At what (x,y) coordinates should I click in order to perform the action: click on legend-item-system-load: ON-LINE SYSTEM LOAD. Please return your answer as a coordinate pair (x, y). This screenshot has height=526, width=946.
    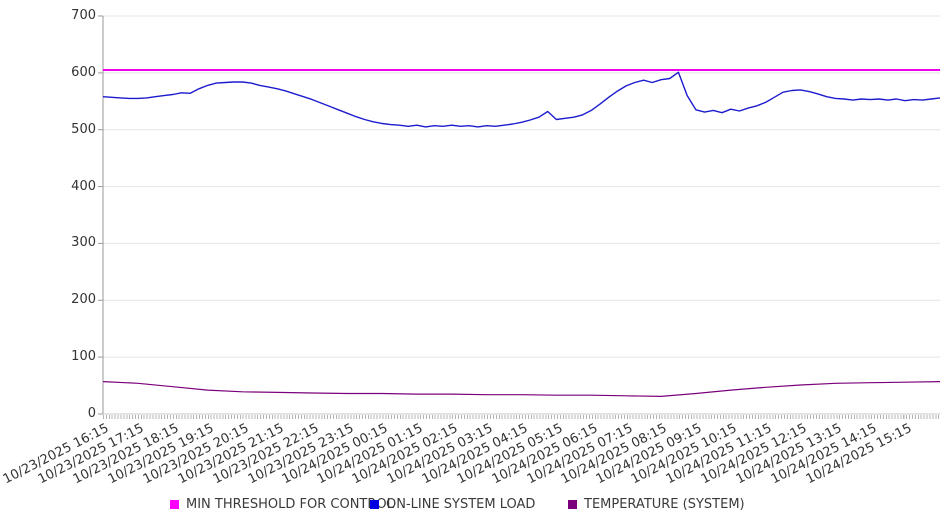
    Looking at the image, I should click on (452, 504).